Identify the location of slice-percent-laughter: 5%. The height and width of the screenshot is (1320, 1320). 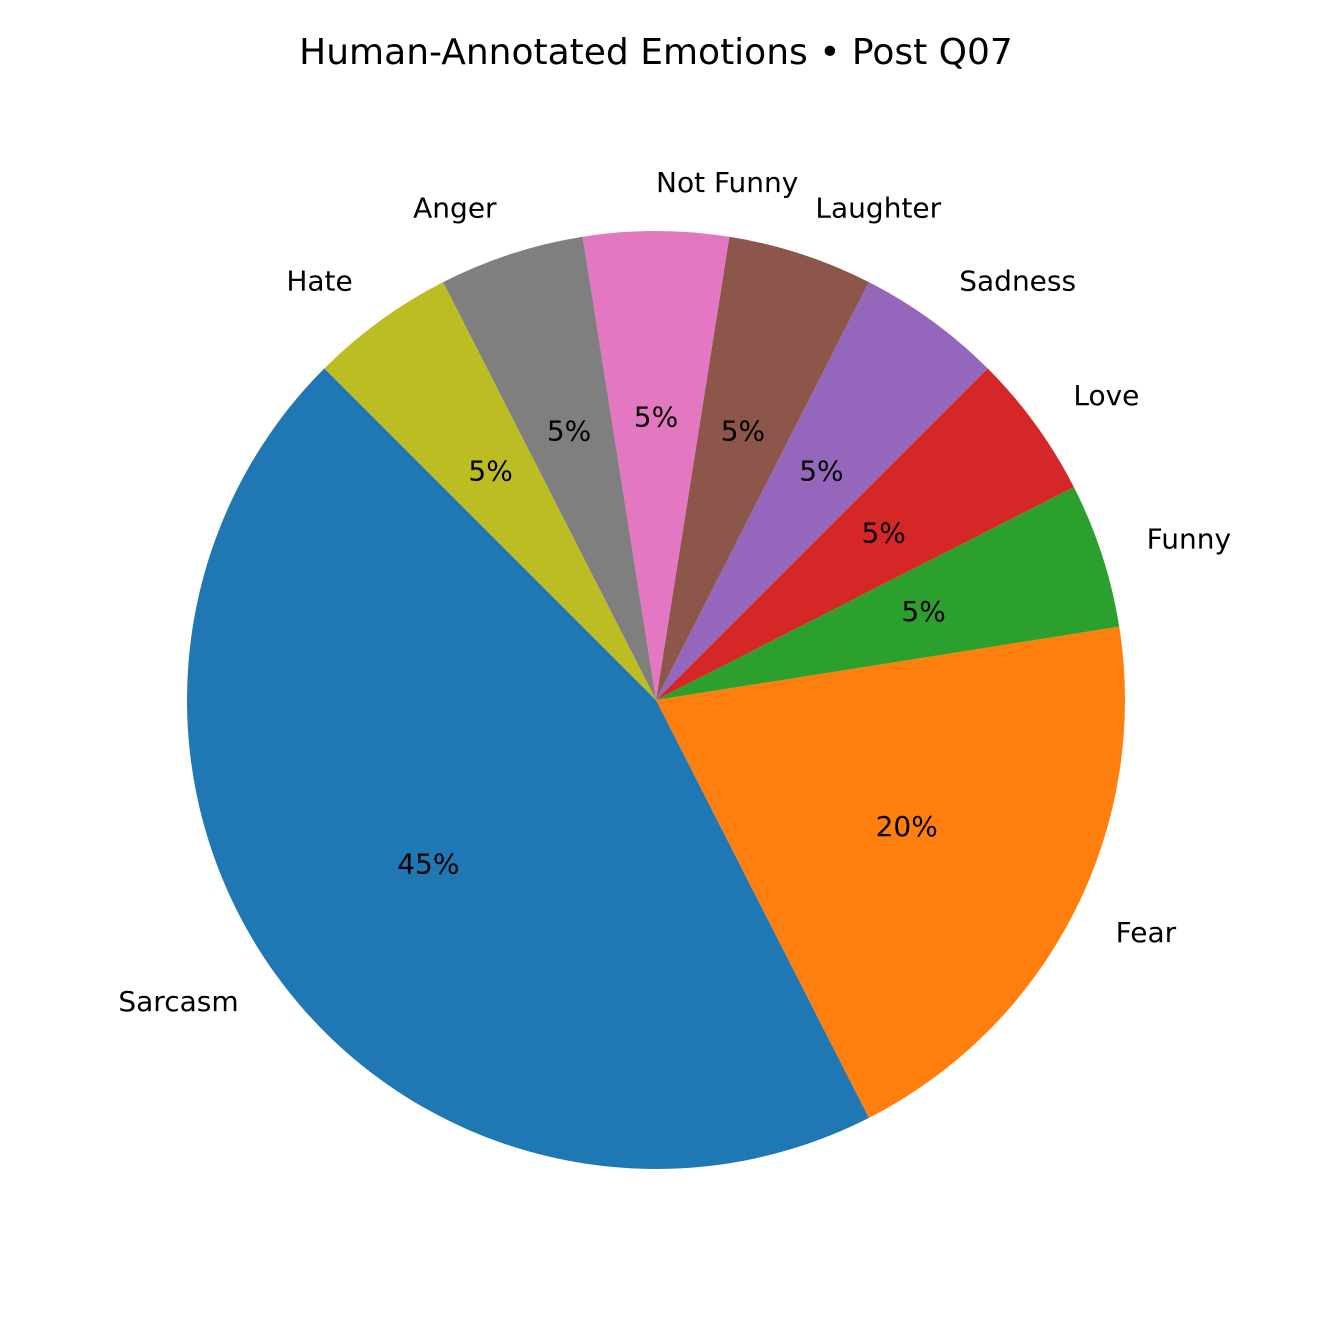
(743, 430).